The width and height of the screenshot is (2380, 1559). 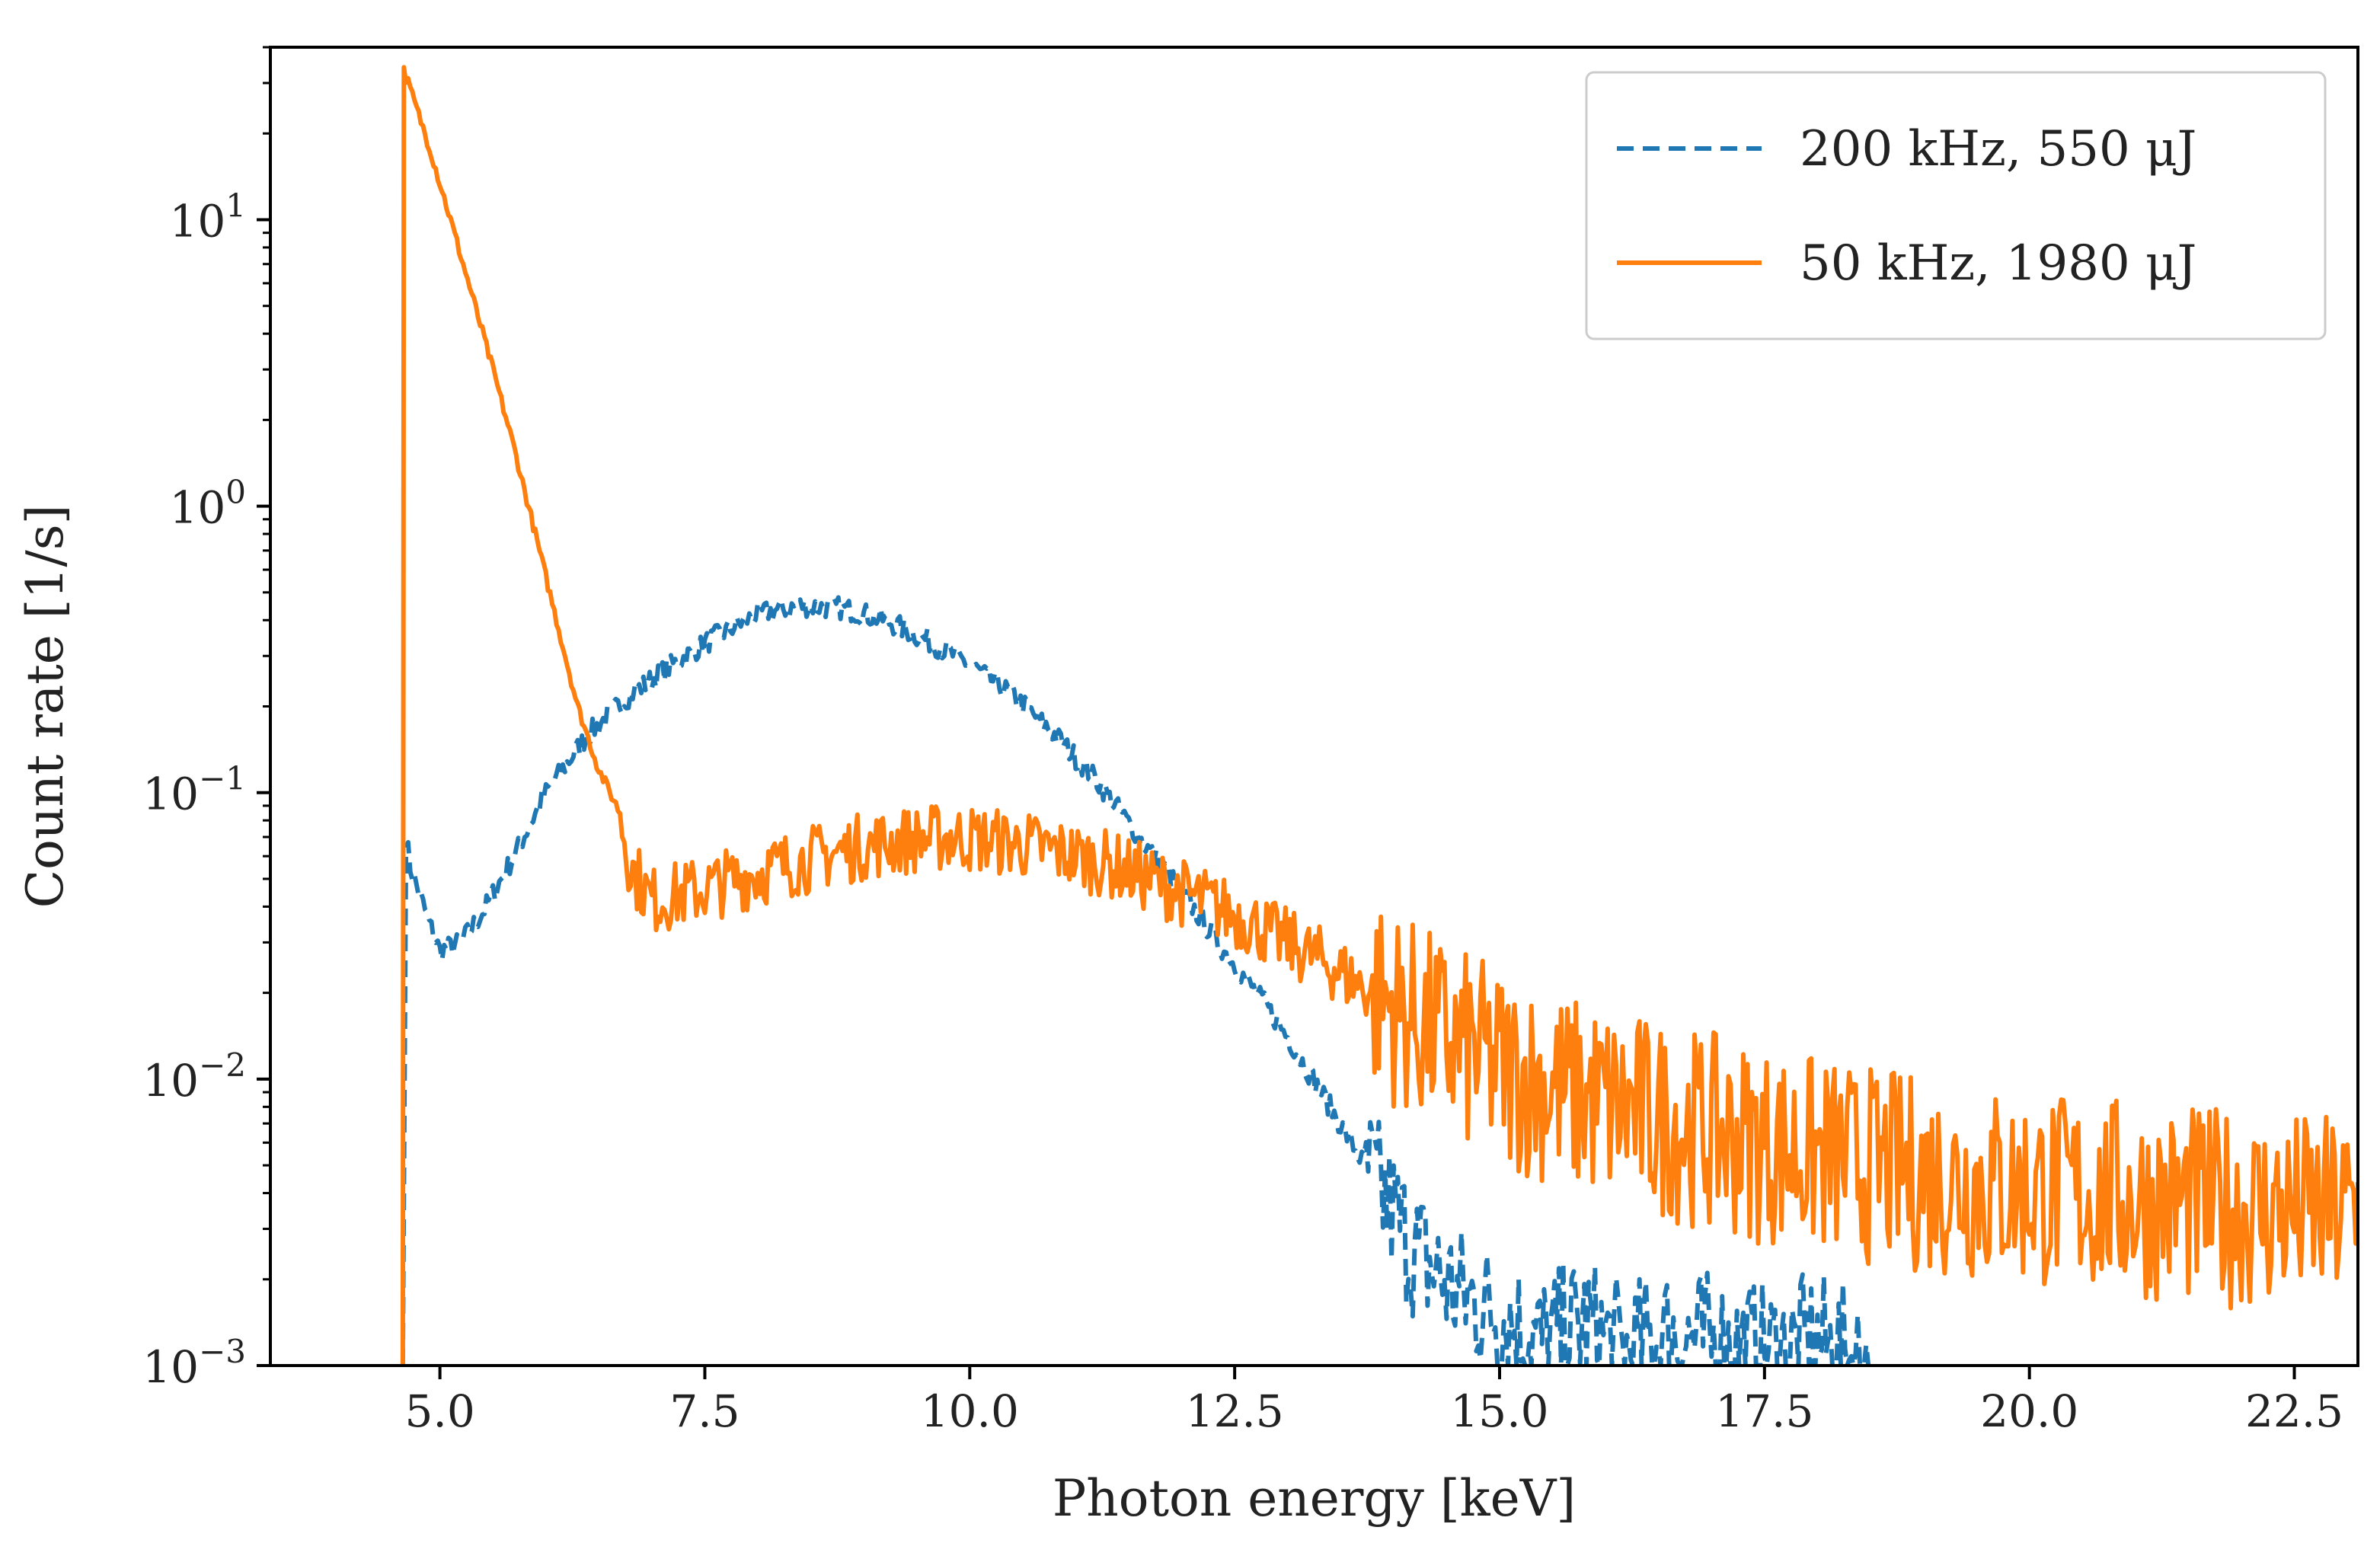 I want to click on y-tick-label: 10¹, so click(x=208, y=217).